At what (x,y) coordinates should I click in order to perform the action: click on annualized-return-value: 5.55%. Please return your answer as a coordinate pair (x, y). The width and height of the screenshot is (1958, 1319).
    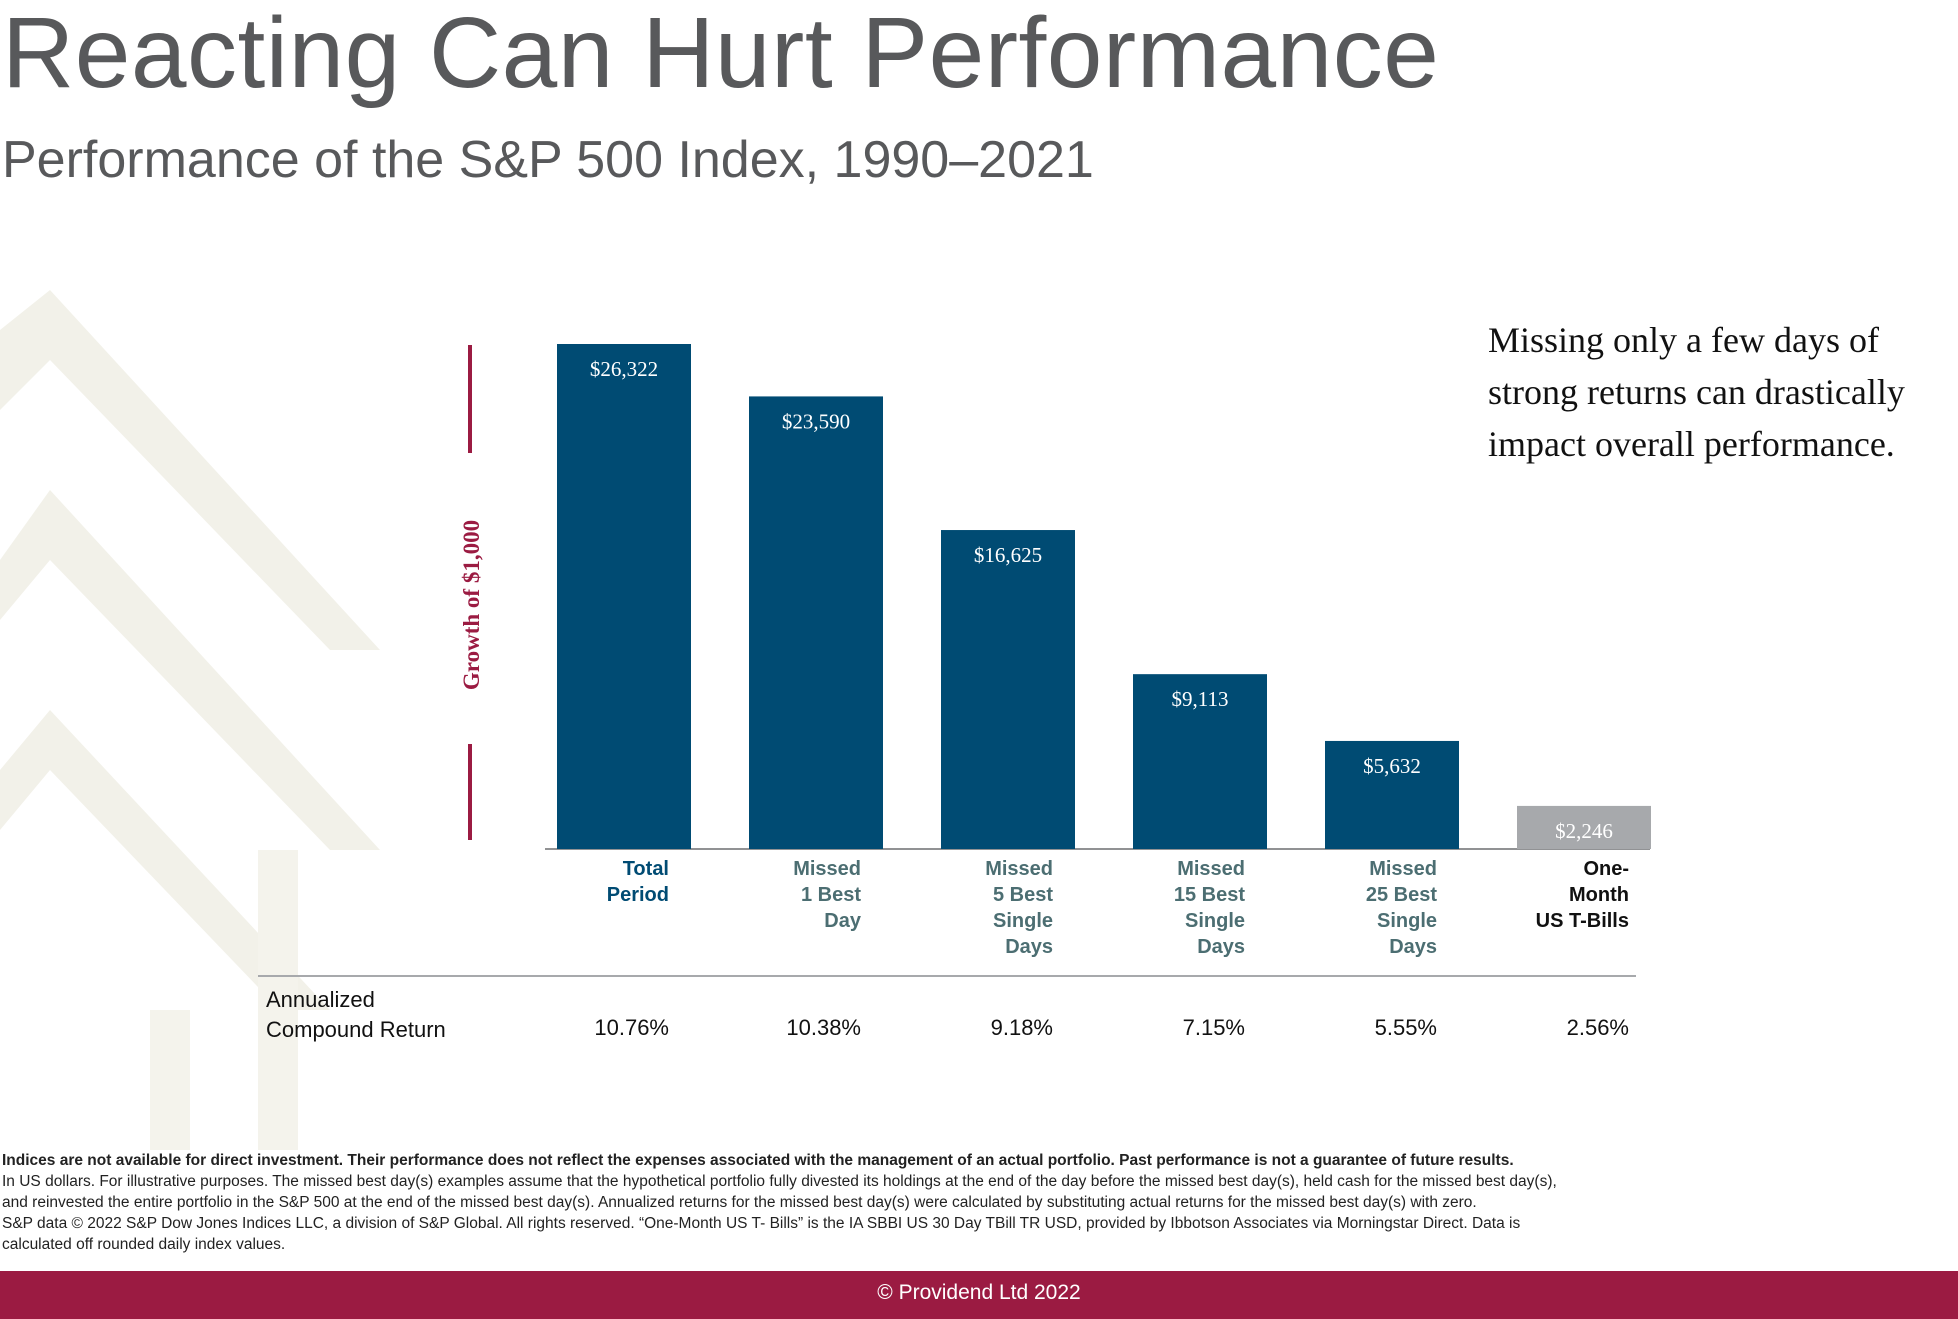
    Looking at the image, I should click on (1405, 1027).